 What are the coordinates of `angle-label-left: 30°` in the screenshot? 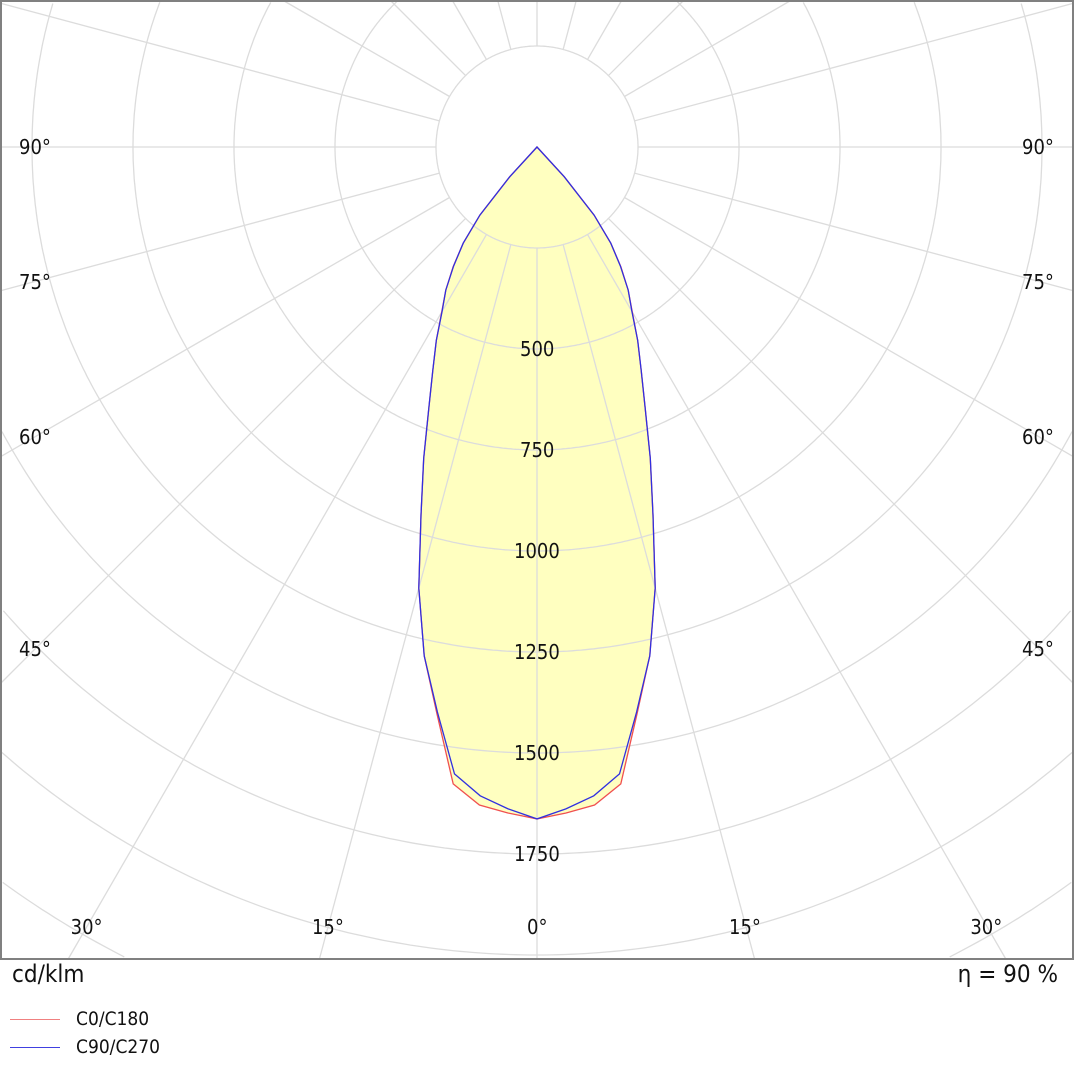 It's located at (86, 927).